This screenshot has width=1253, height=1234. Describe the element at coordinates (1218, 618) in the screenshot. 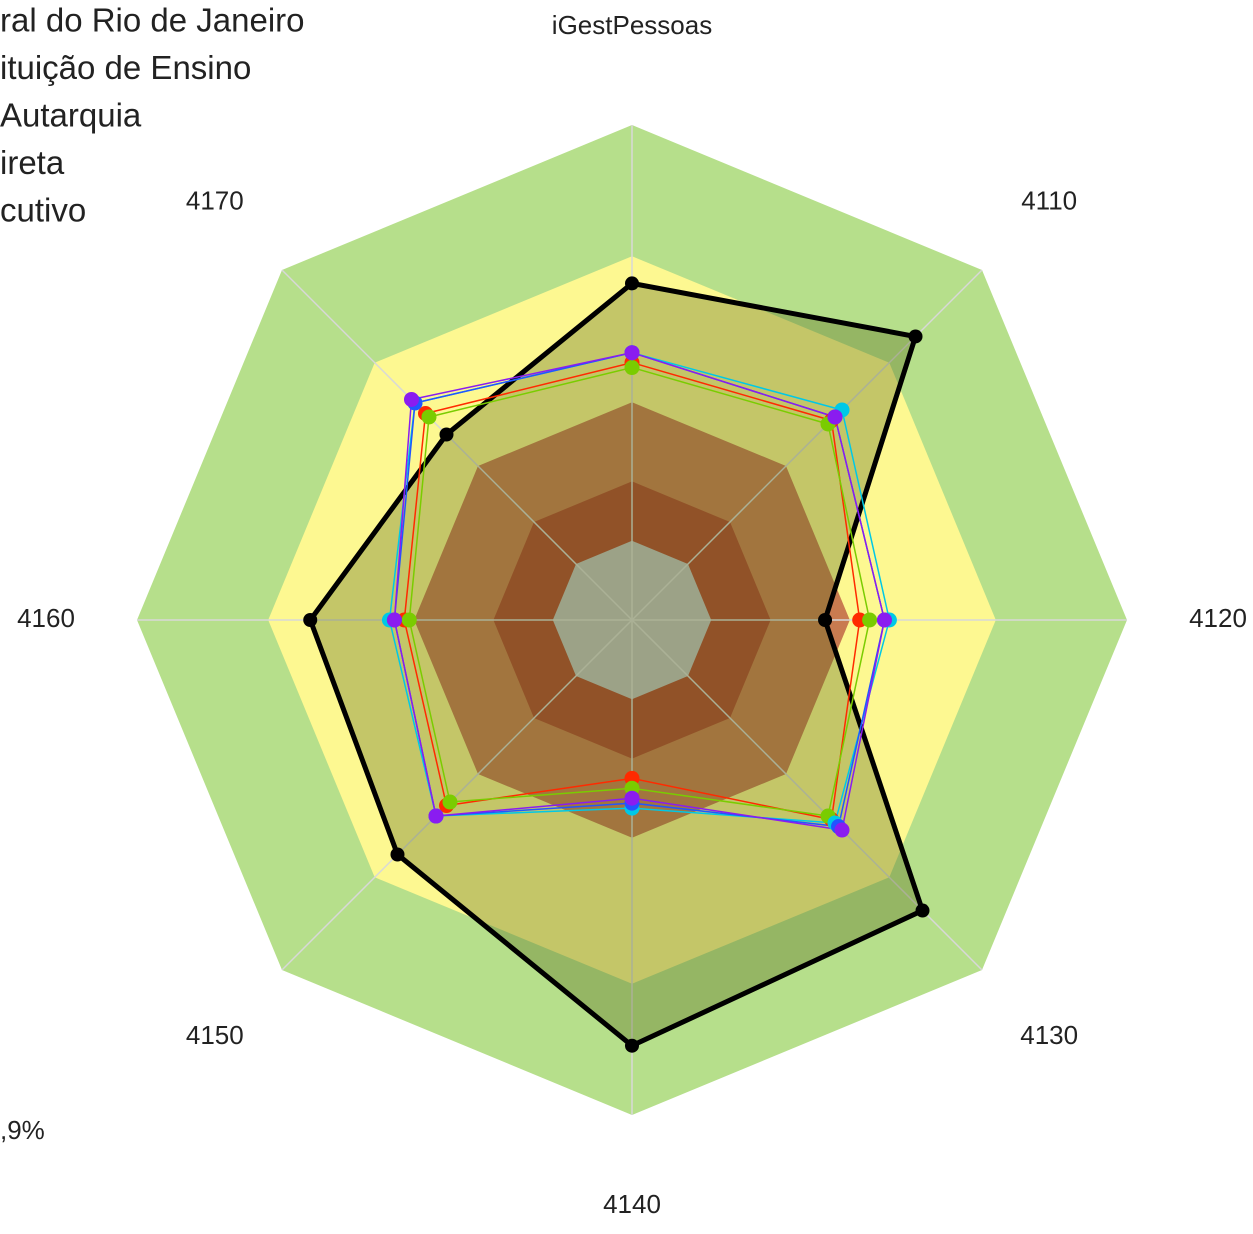

I see `axis-label: 4120` at that location.